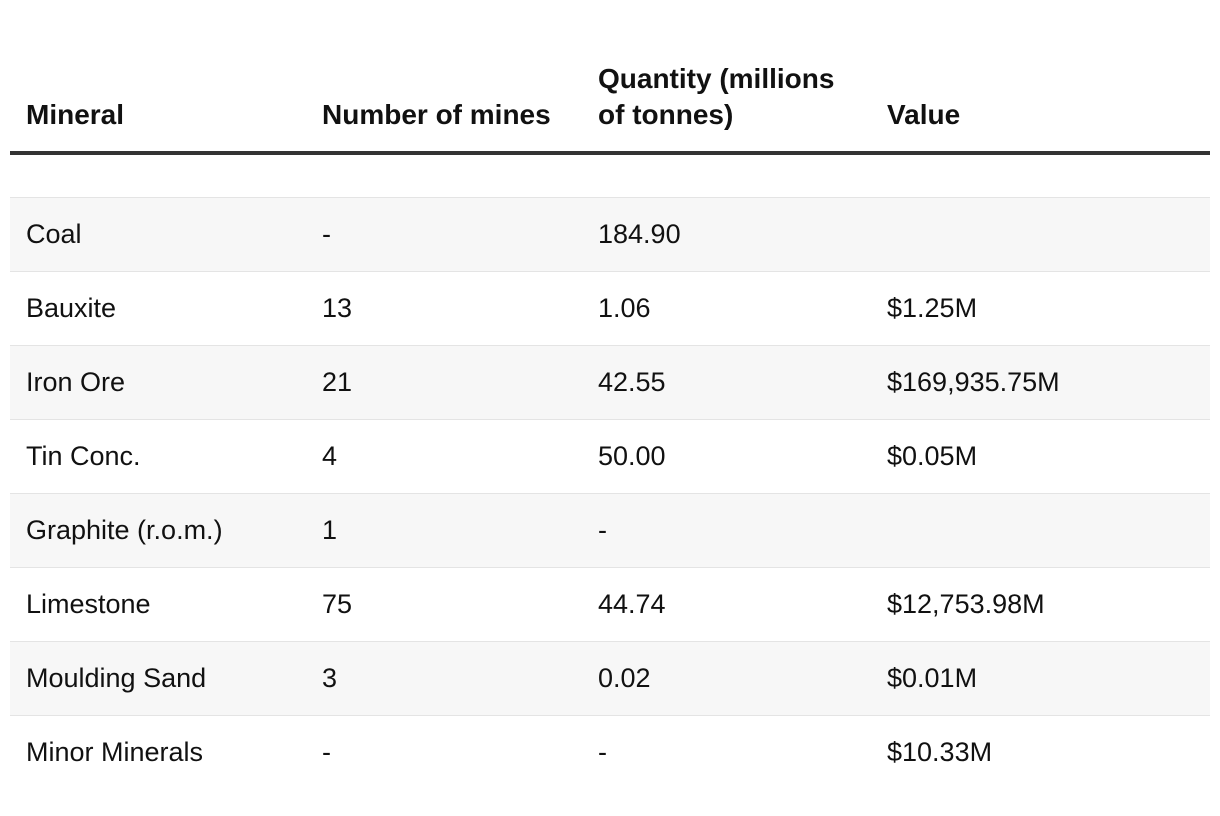 This screenshot has height=816, width=1220. I want to click on table-row: Limestone 75 44.74 $12,753.98M, so click(610, 604).